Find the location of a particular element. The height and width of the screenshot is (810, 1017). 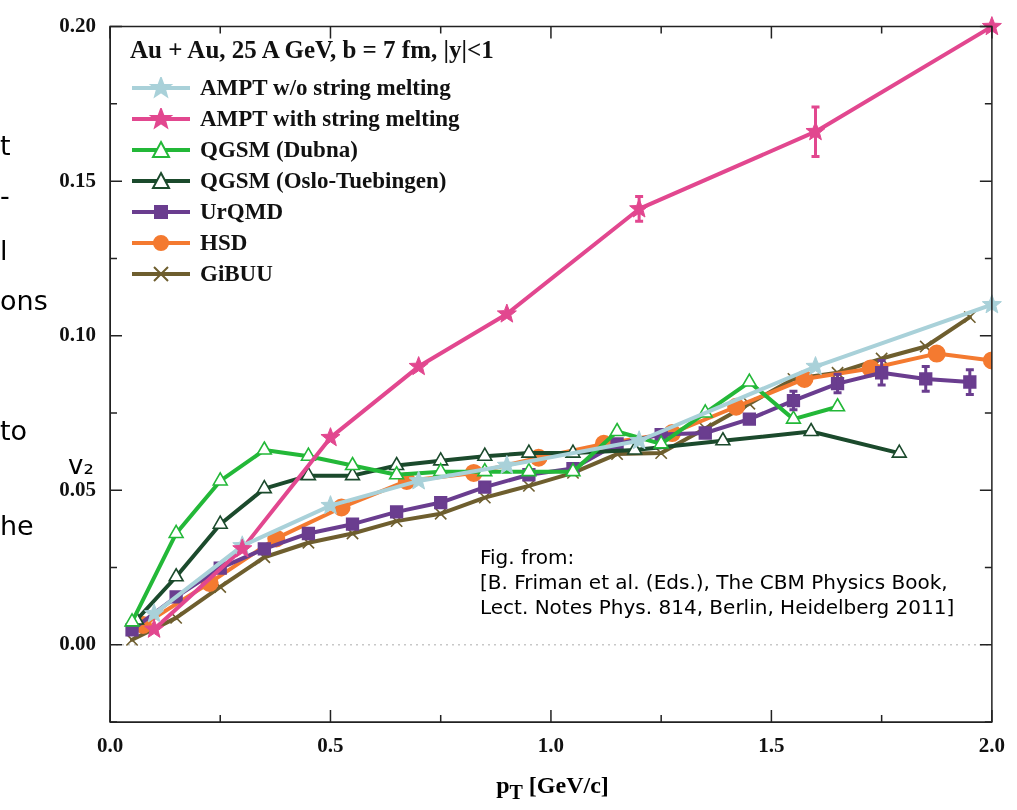

legend-label: AMPT with string melting is located at coordinates (330, 118).